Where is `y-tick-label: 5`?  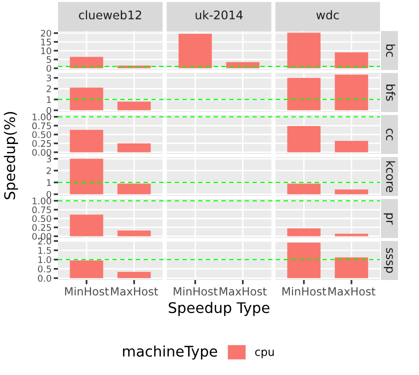
y-tick-label: 5 is located at coordinates (48, 60).